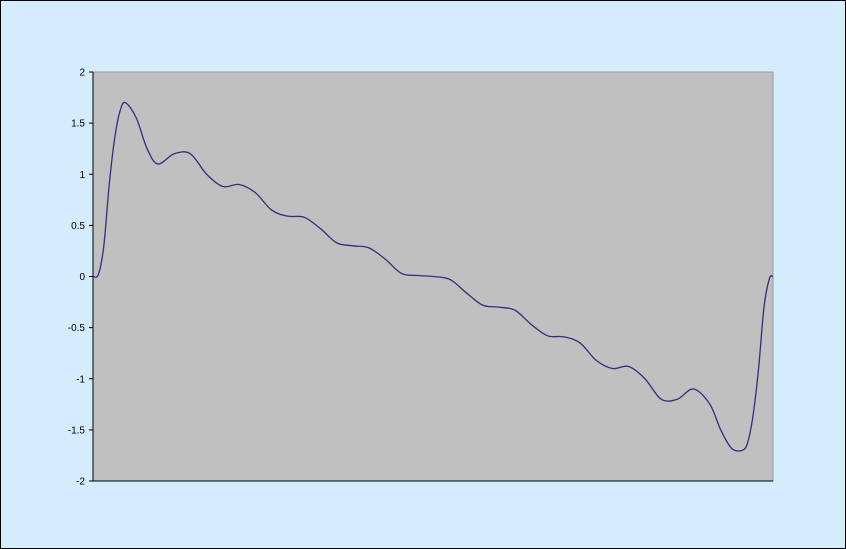 Image resolution: width=846 pixels, height=549 pixels. Describe the element at coordinates (82, 73) in the screenshot. I see `y-tick-label: 2` at that location.